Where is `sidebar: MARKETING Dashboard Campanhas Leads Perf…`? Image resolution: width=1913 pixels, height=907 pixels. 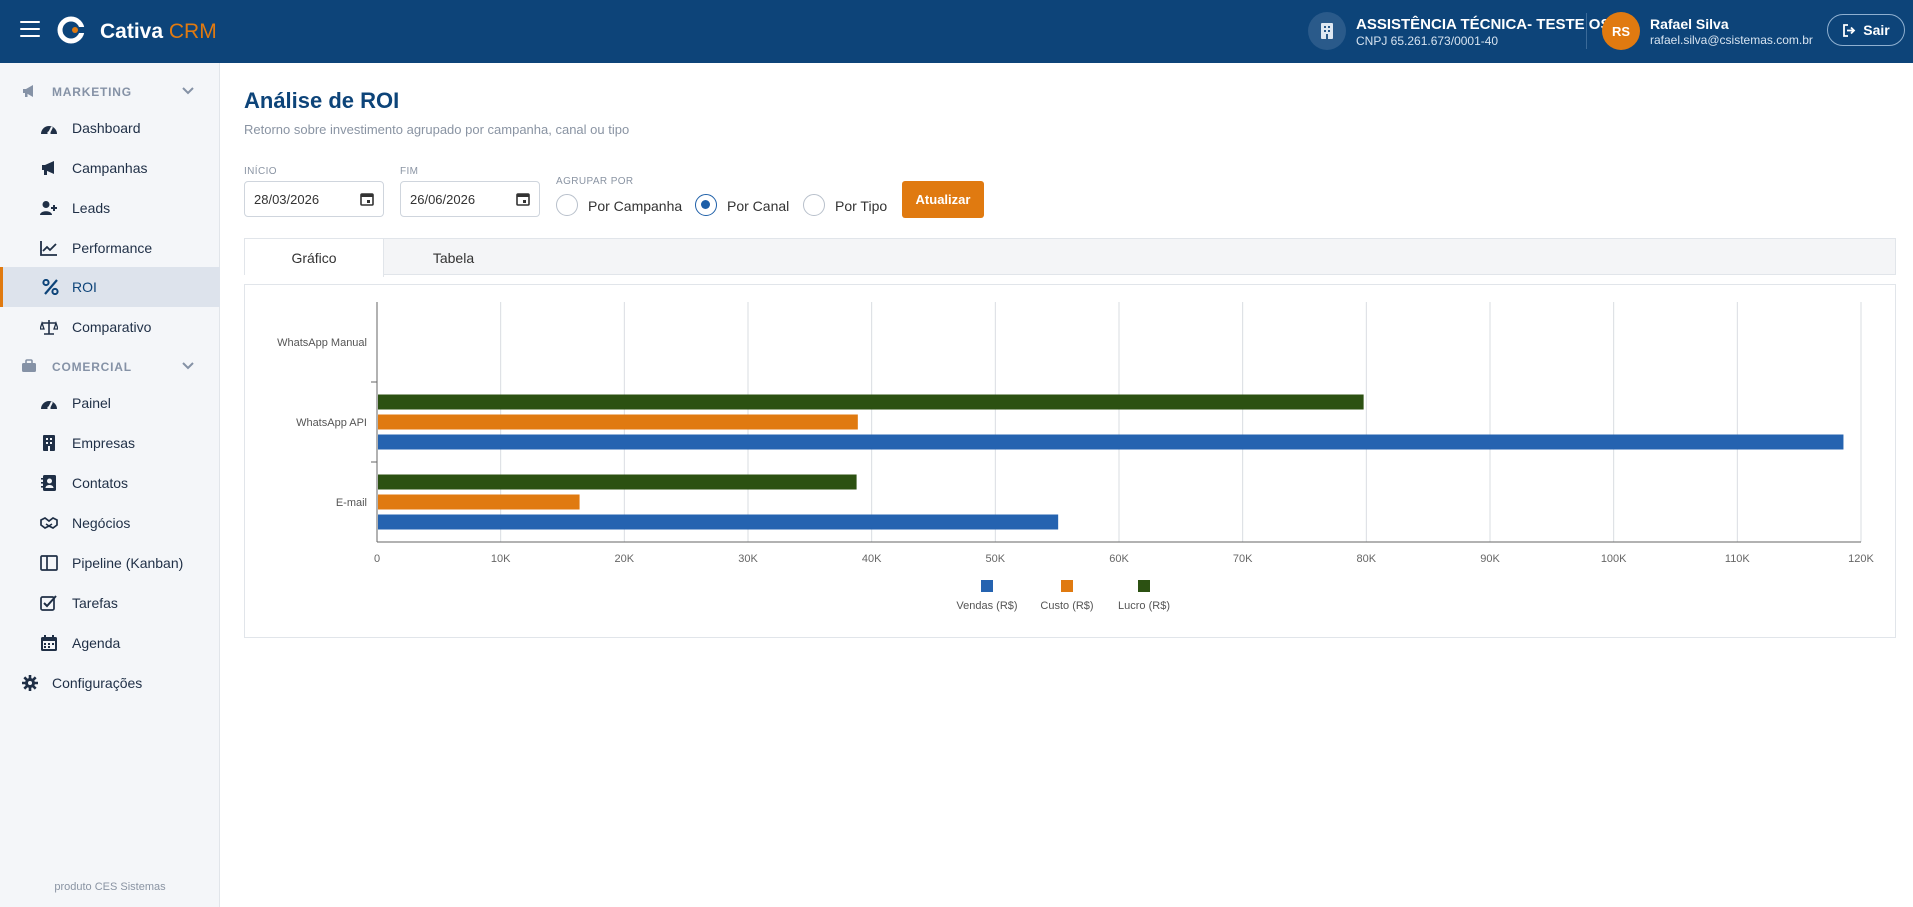
sidebar: MARKETING Dashboard Campanhas Leads Perf… is located at coordinates (110, 485).